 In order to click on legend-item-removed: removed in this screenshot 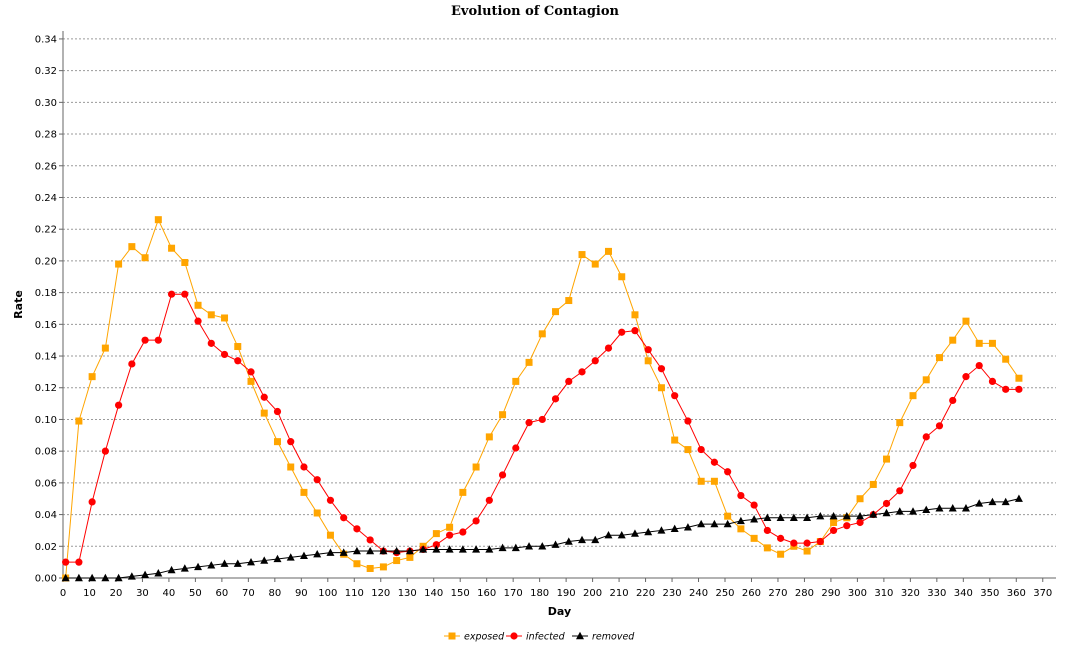, I will do `click(603, 637)`.